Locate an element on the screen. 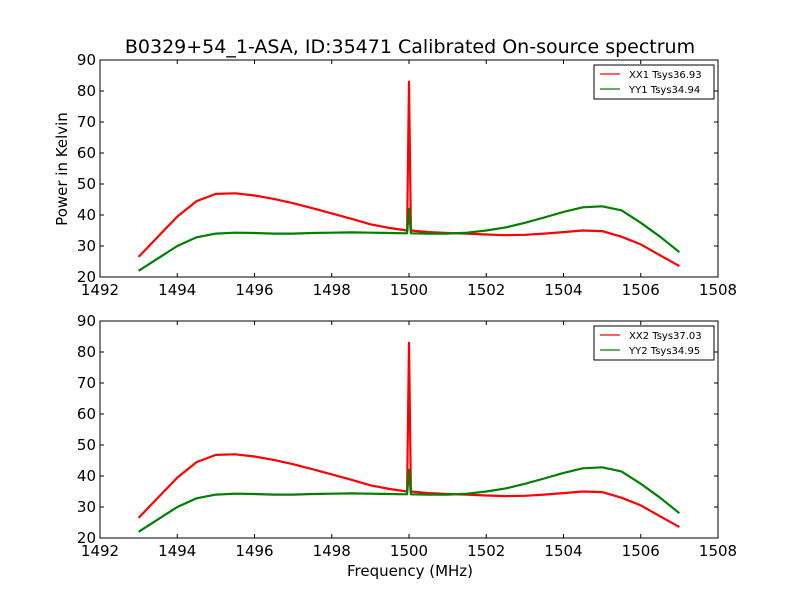 The image size is (800, 600). top-legend-box is located at coordinates (654, 82).